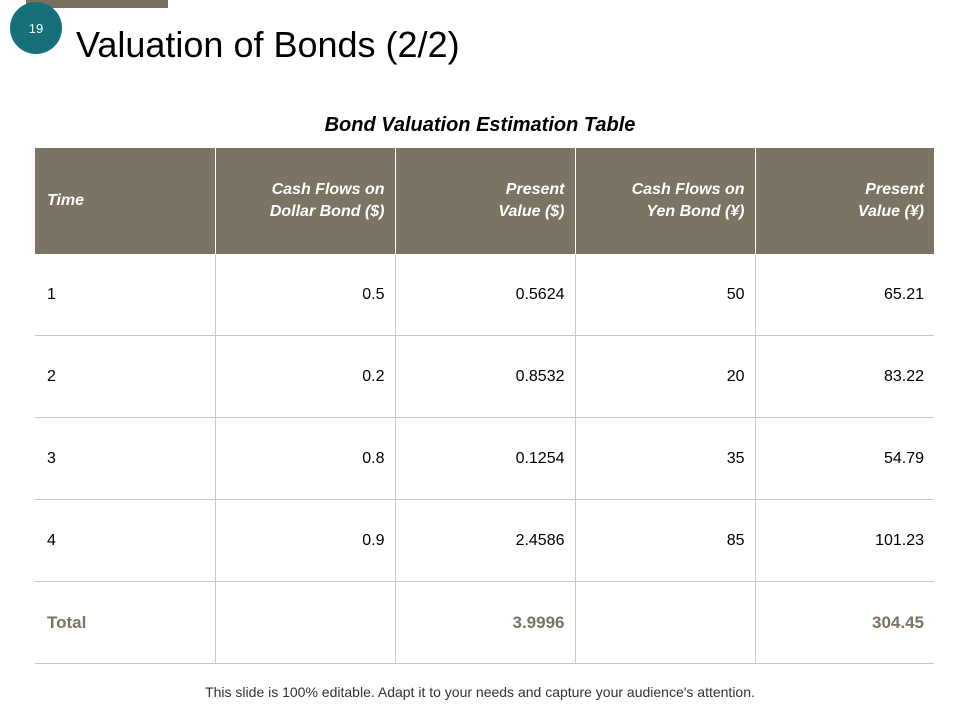 The width and height of the screenshot is (960, 720). What do you see at coordinates (268, 44) in the screenshot?
I see `slide-title: Valuation of Bonds (2/2)` at bounding box center [268, 44].